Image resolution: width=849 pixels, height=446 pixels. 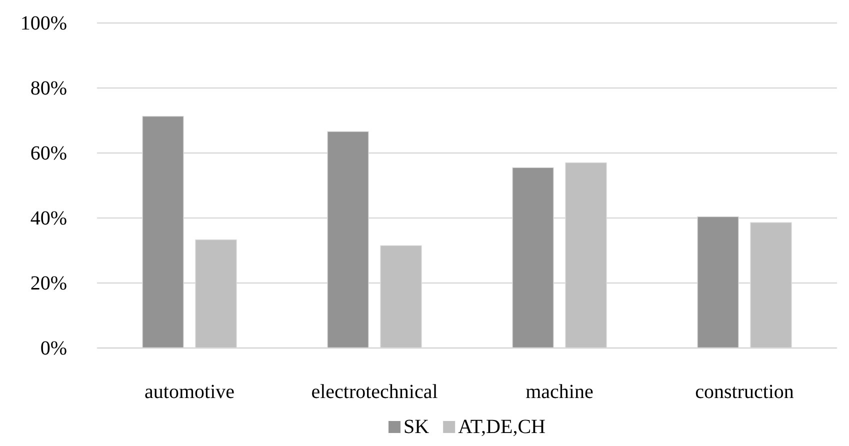 What do you see at coordinates (502, 427) in the screenshot?
I see `legend-label: AT,DE,CH` at bounding box center [502, 427].